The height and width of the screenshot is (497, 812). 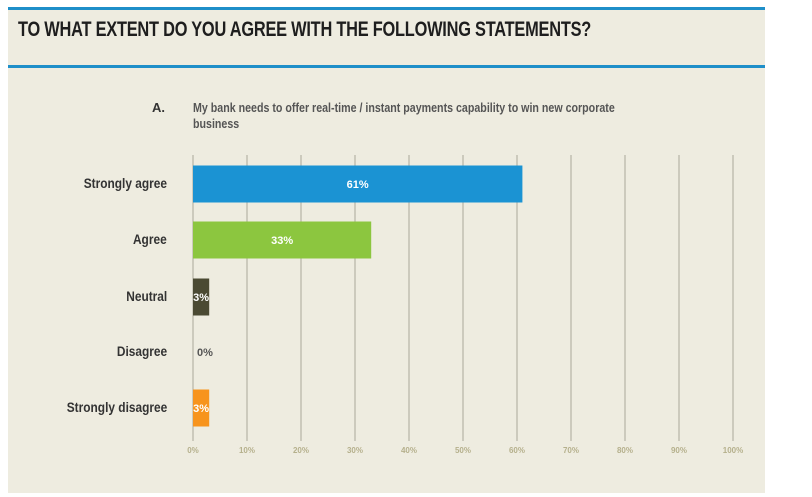 What do you see at coordinates (193, 450) in the screenshot?
I see `x-tick-label: 0%` at bounding box center [193, 450].